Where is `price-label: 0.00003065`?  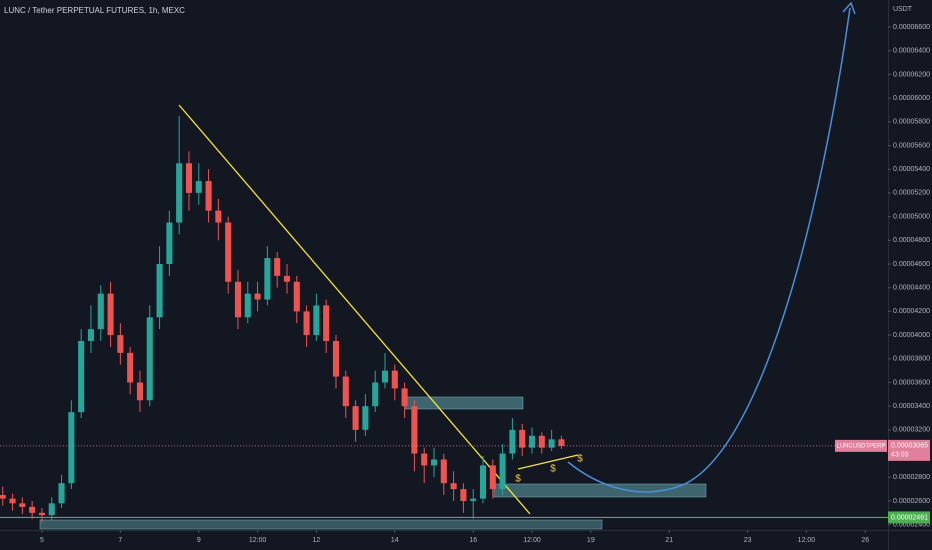 price-label: 0.00003065 is located at coordinates (909, 446).